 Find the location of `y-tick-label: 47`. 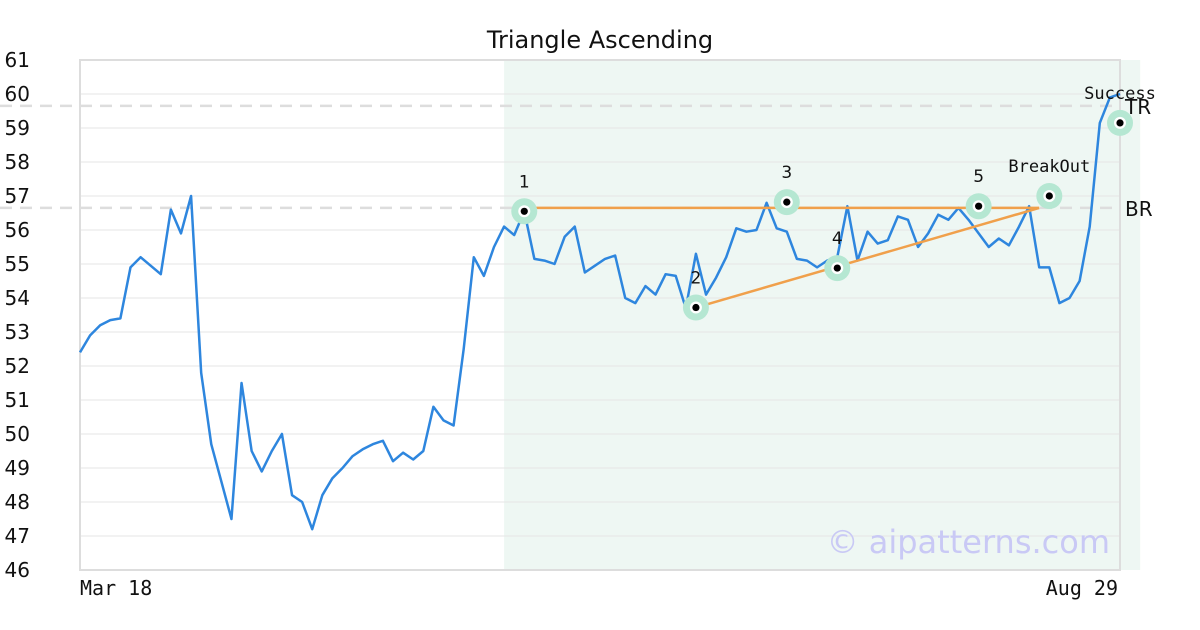

y-tick-label: 47 is located at coordinates (17, 536).